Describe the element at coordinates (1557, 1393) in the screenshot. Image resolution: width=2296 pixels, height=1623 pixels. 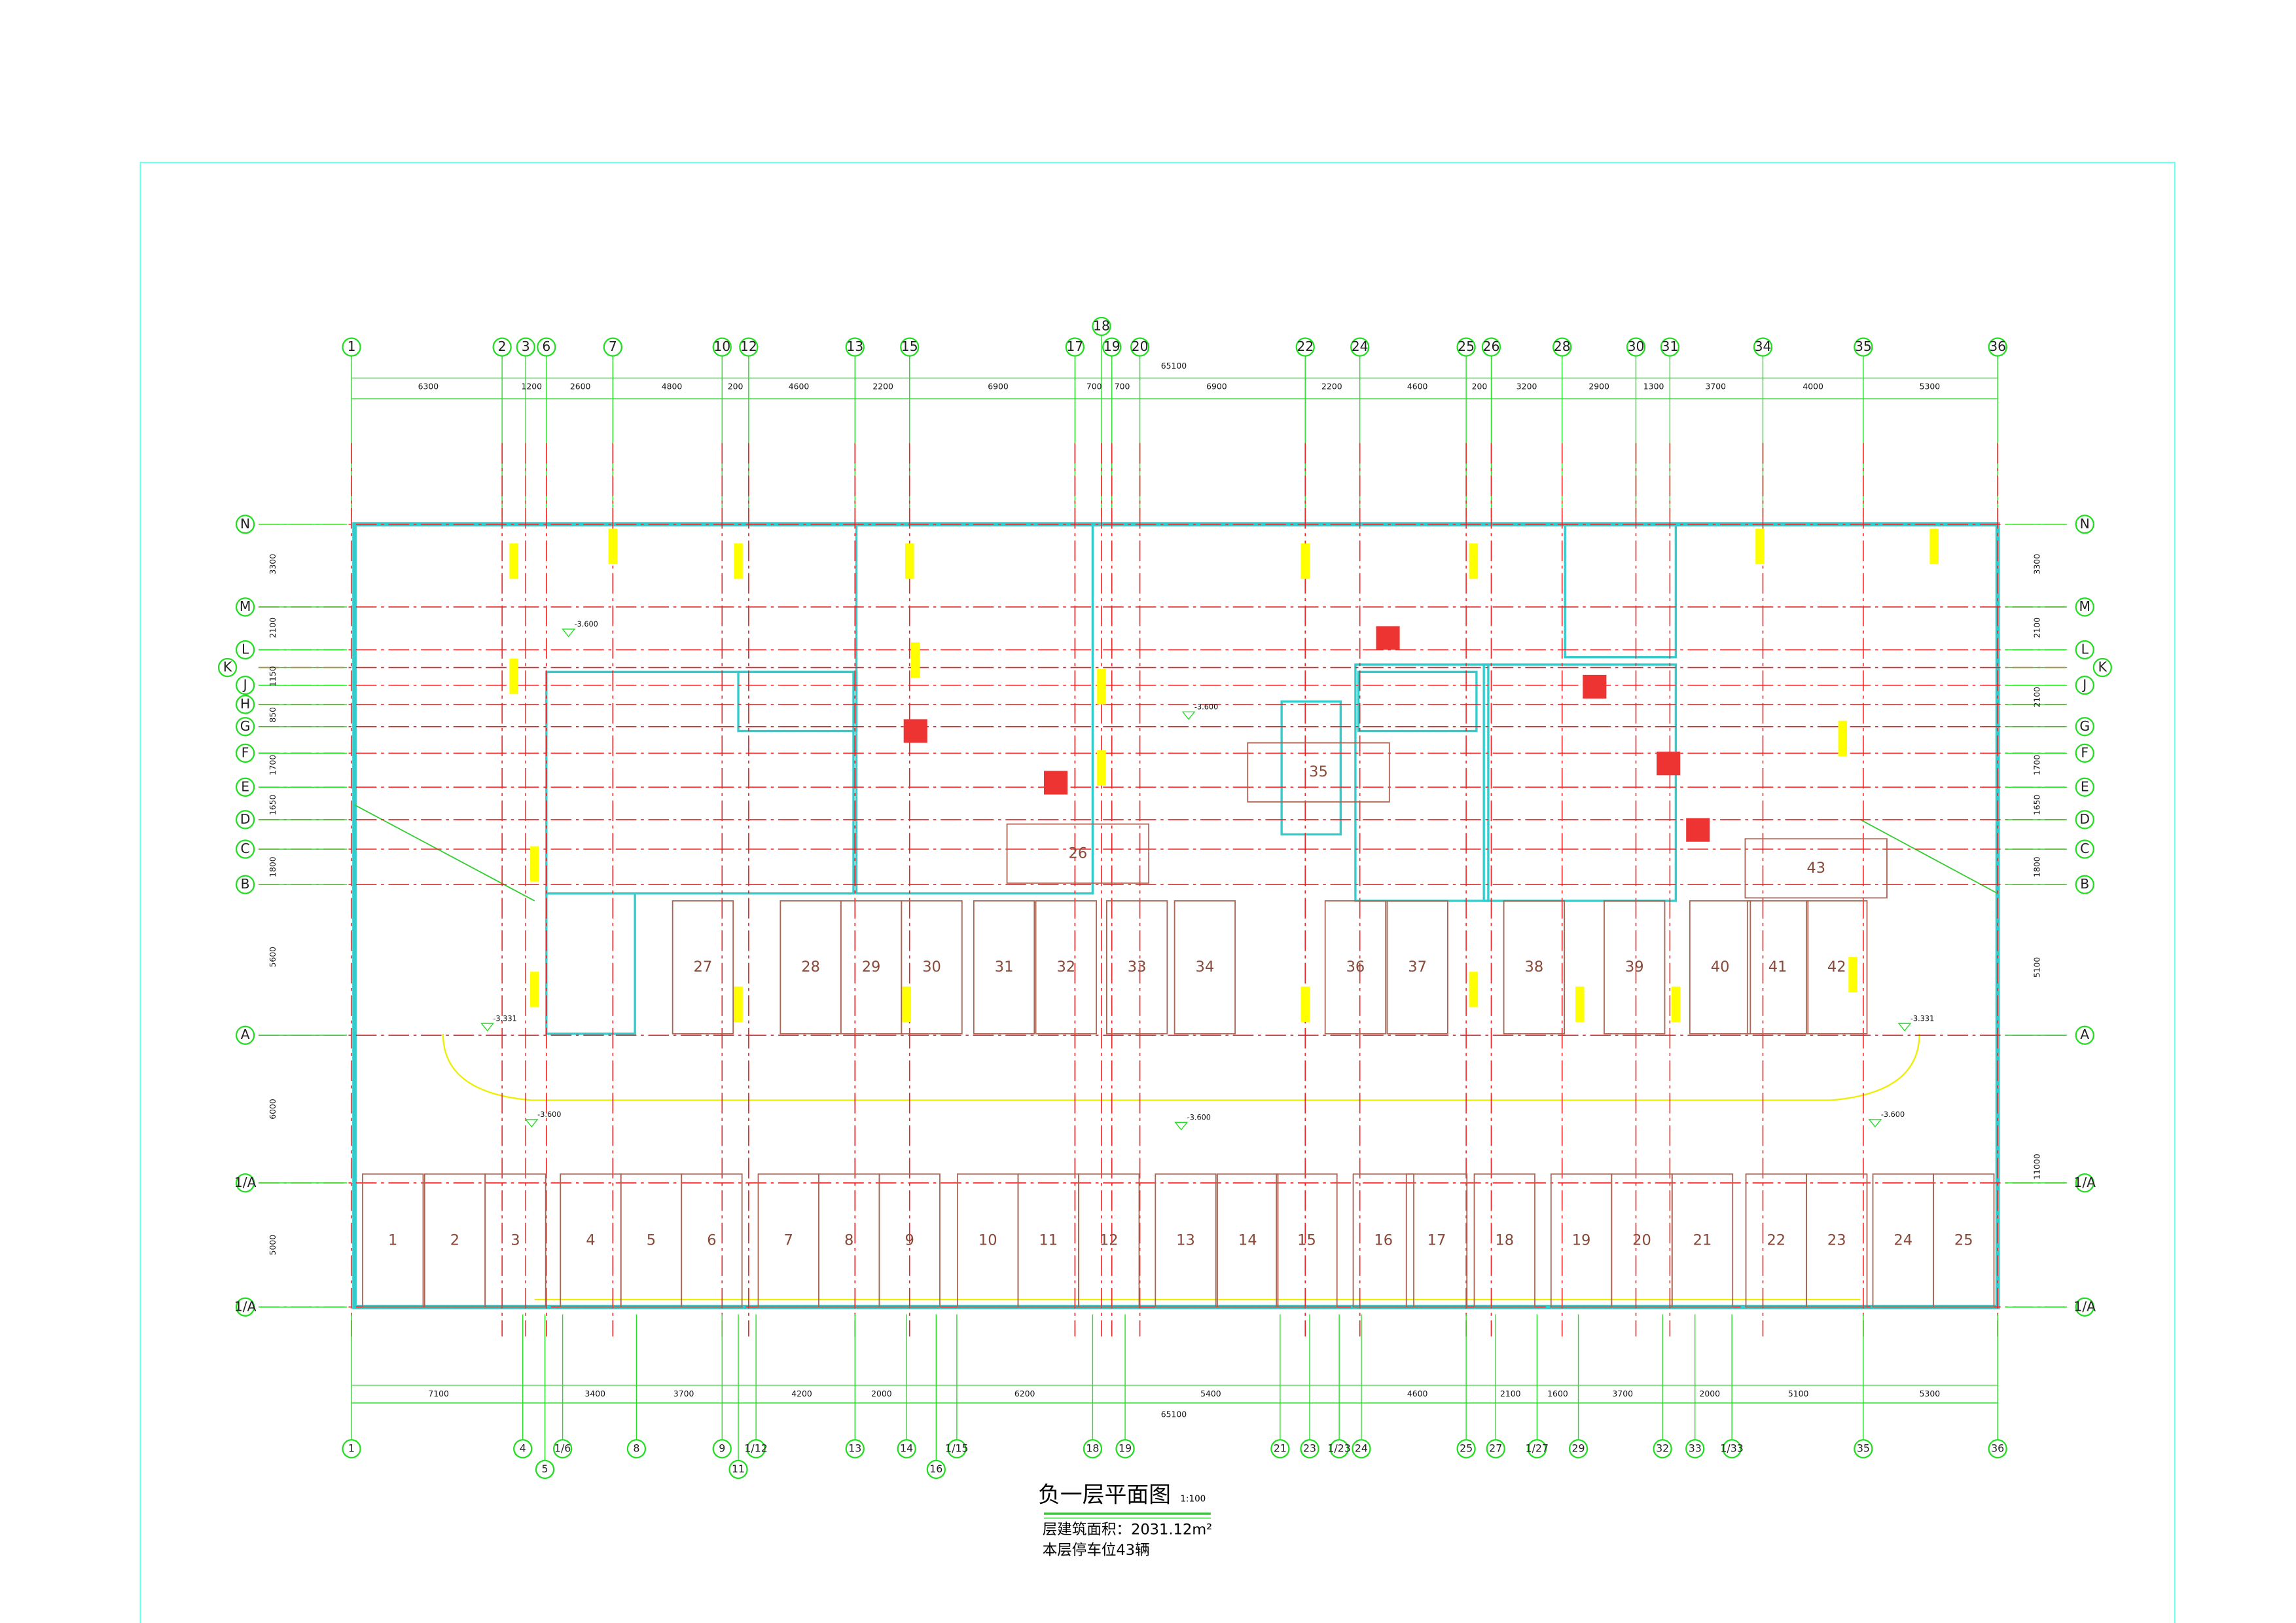
I see `bottom-dim: 1600` at that location.